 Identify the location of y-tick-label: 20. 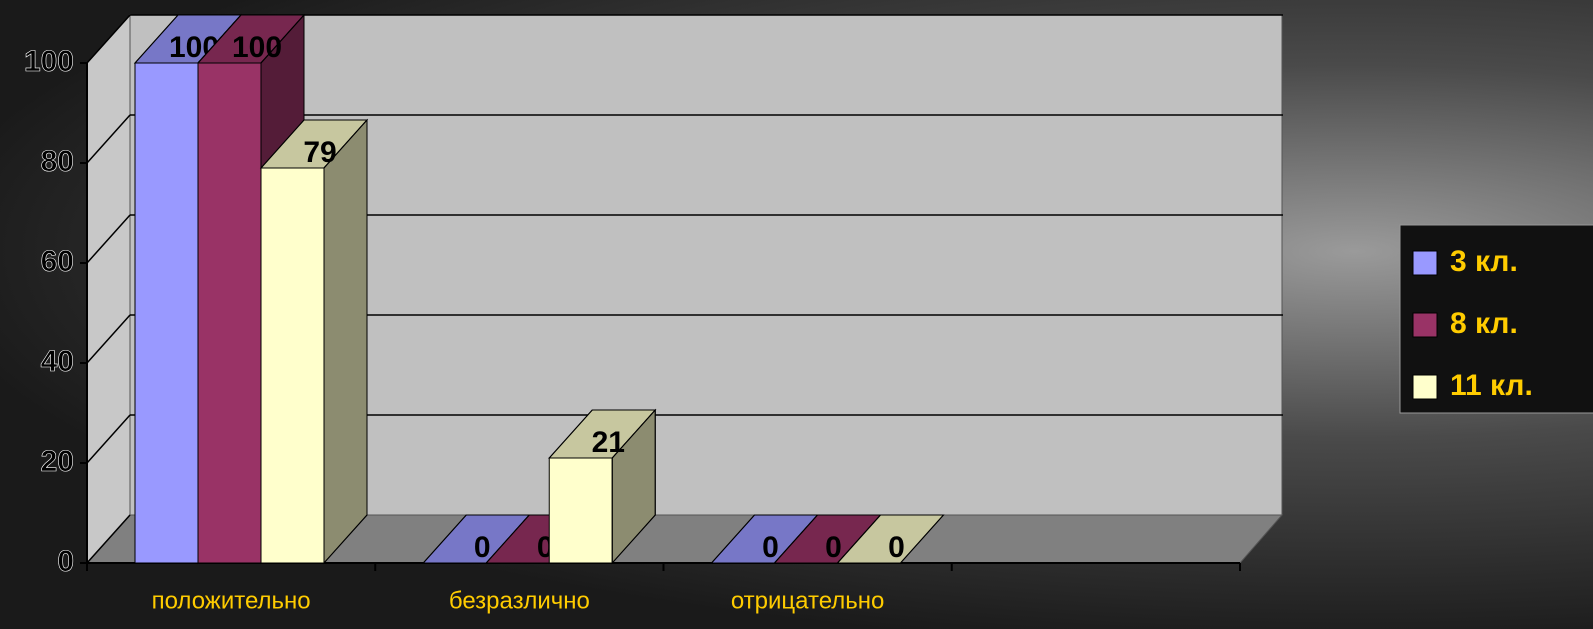
(57, 461).